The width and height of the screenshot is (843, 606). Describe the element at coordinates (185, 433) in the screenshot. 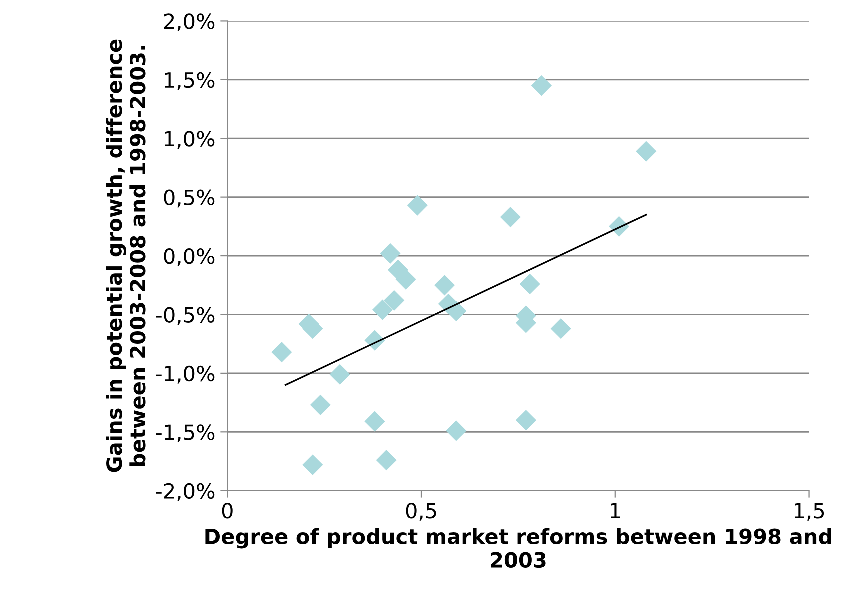

I see `y-tick-label: -1,5%` at that location.